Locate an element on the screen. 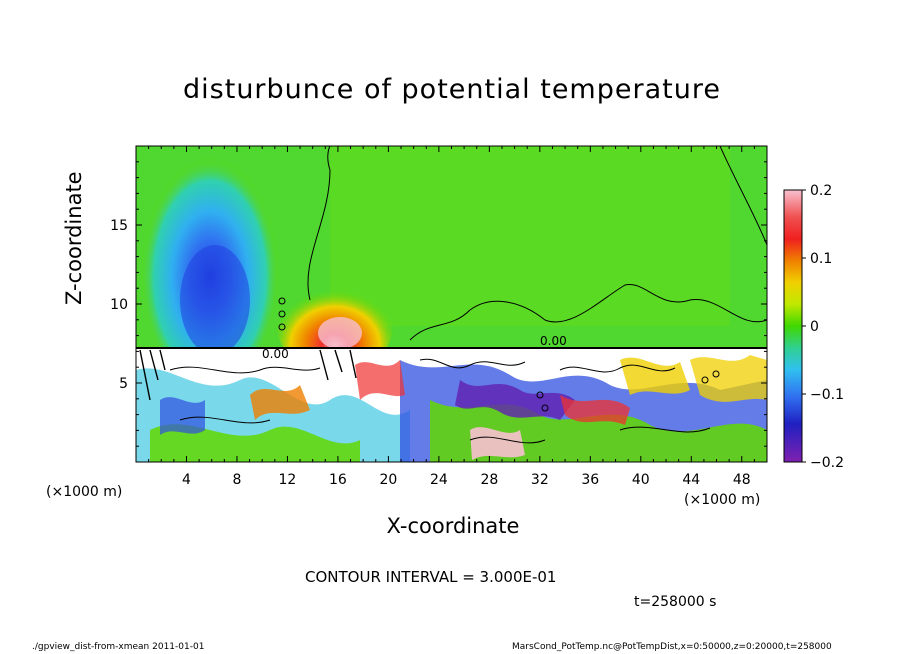  x-tick-label: 12 is located at coordinates (288, 480).